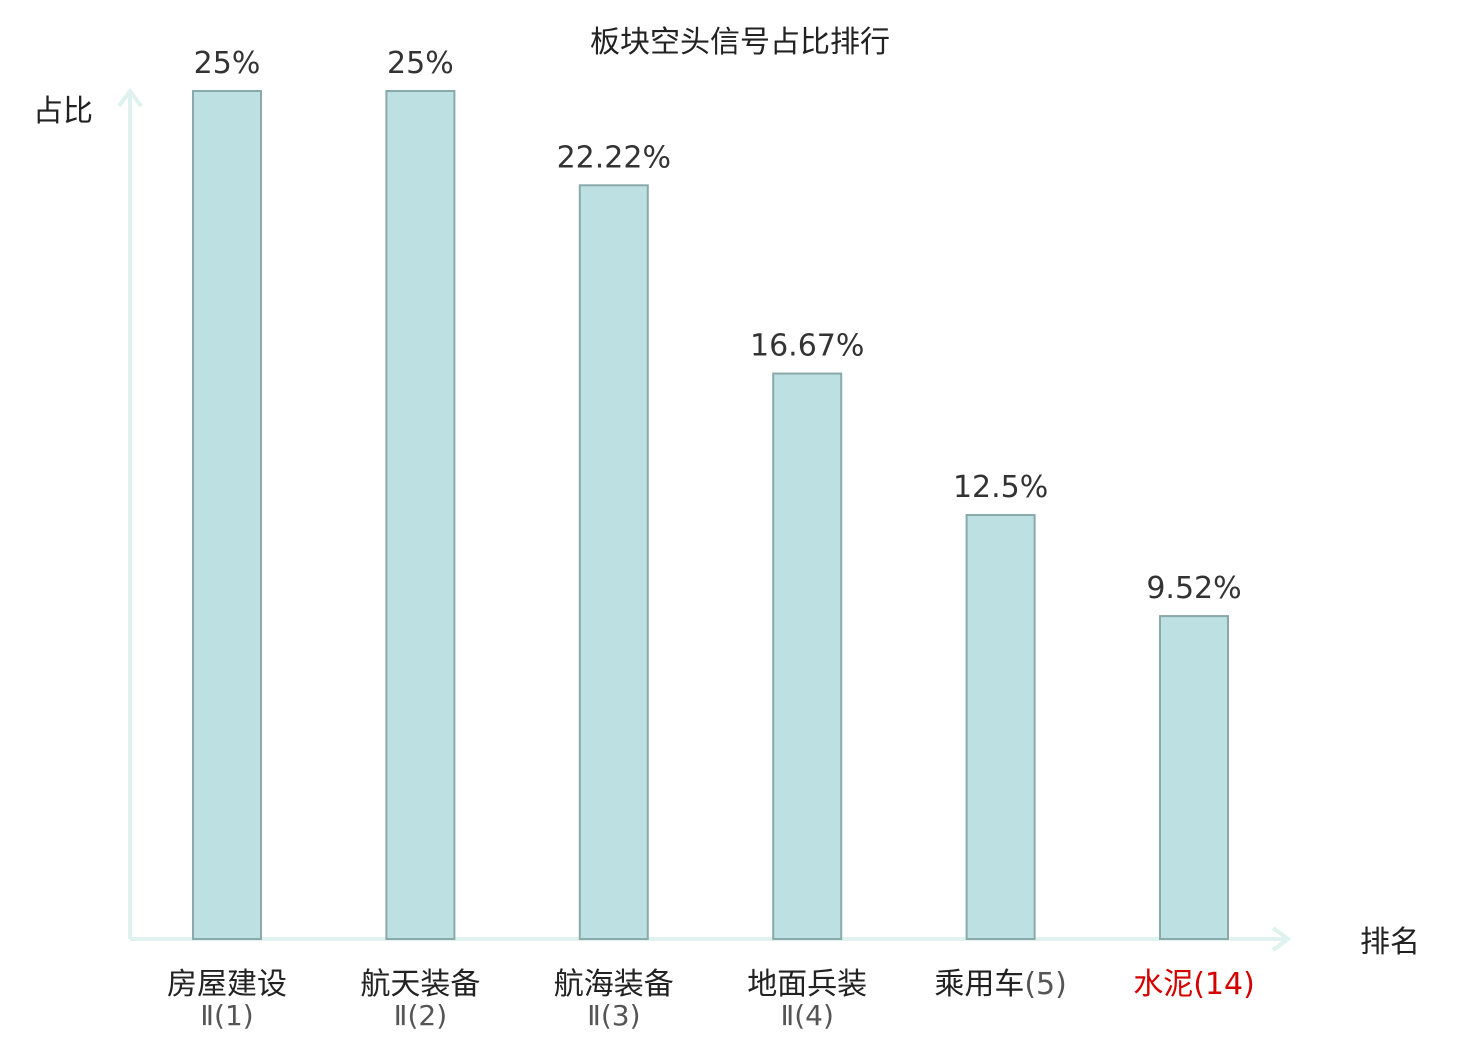 This screenshot has width=1480, height=1040. Describe the element at coordinates (807, 346) in the screenshot. I see `value-label-4: 16.67%` at that location.